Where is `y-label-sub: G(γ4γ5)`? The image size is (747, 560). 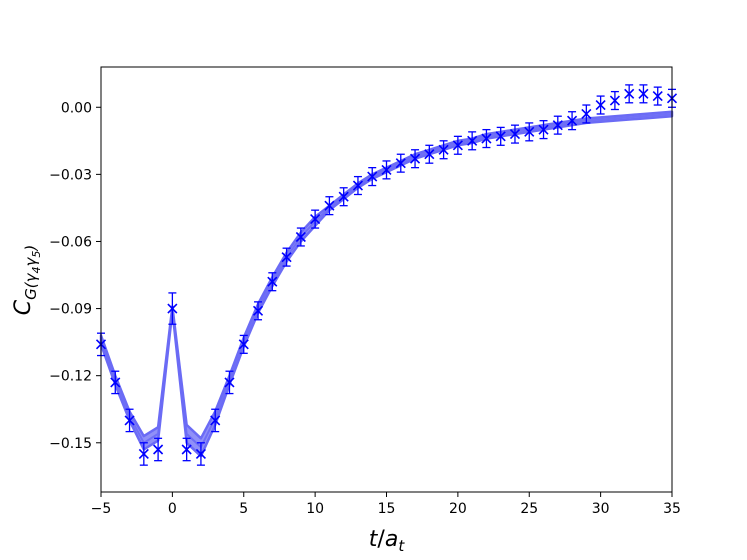 y-label-sub: G(γ4γ5) is located at coordinates (32, 272).